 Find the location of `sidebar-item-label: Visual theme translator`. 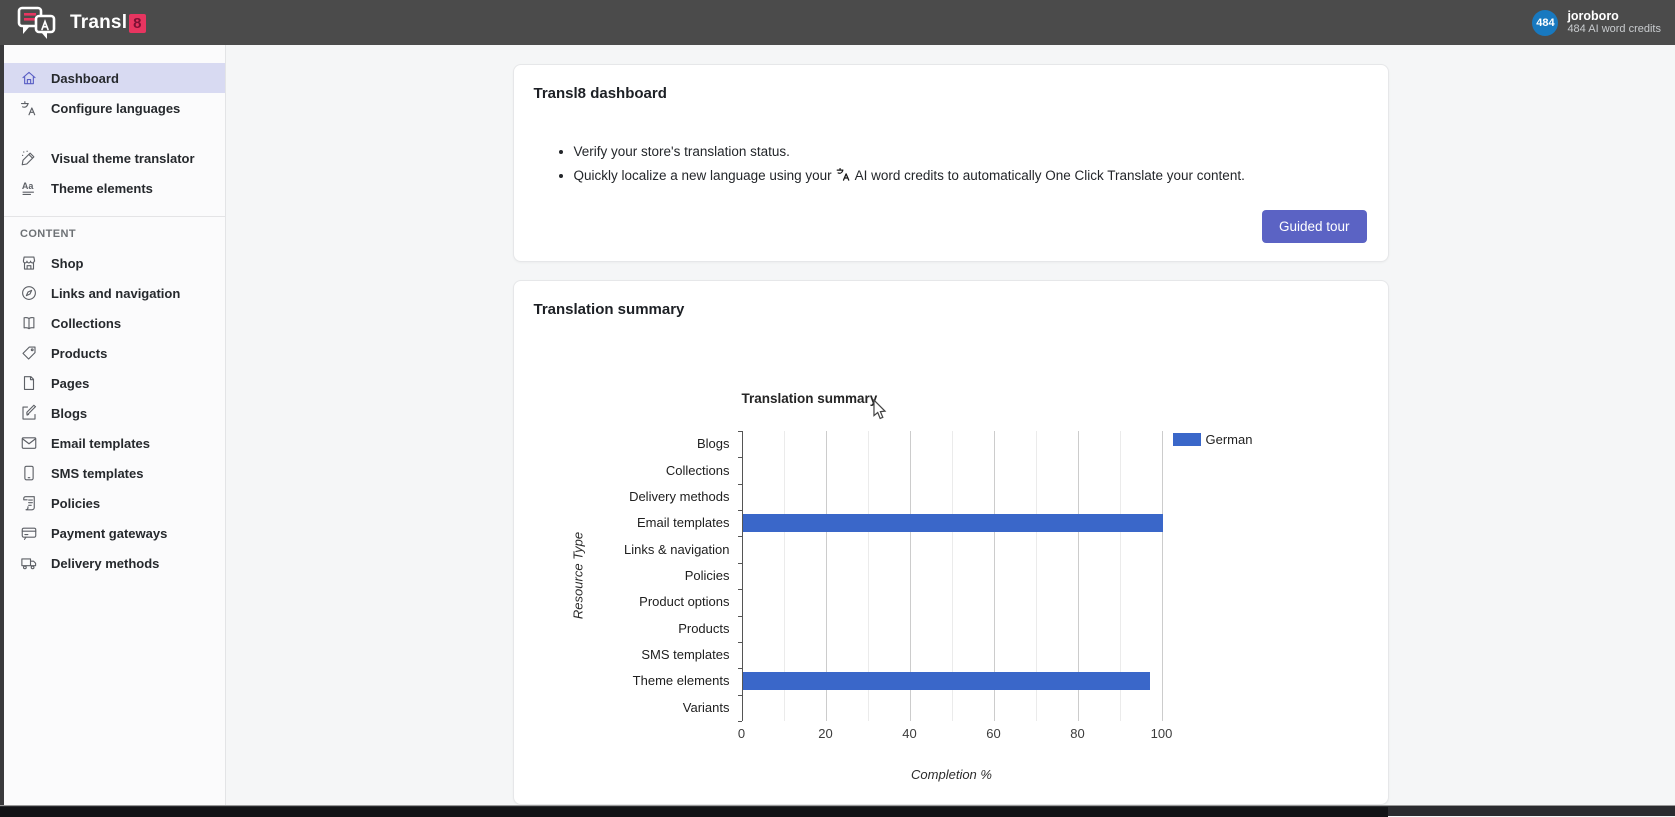

sidebar-item-label: Visual theme translator is located at coordinates (123, 158).